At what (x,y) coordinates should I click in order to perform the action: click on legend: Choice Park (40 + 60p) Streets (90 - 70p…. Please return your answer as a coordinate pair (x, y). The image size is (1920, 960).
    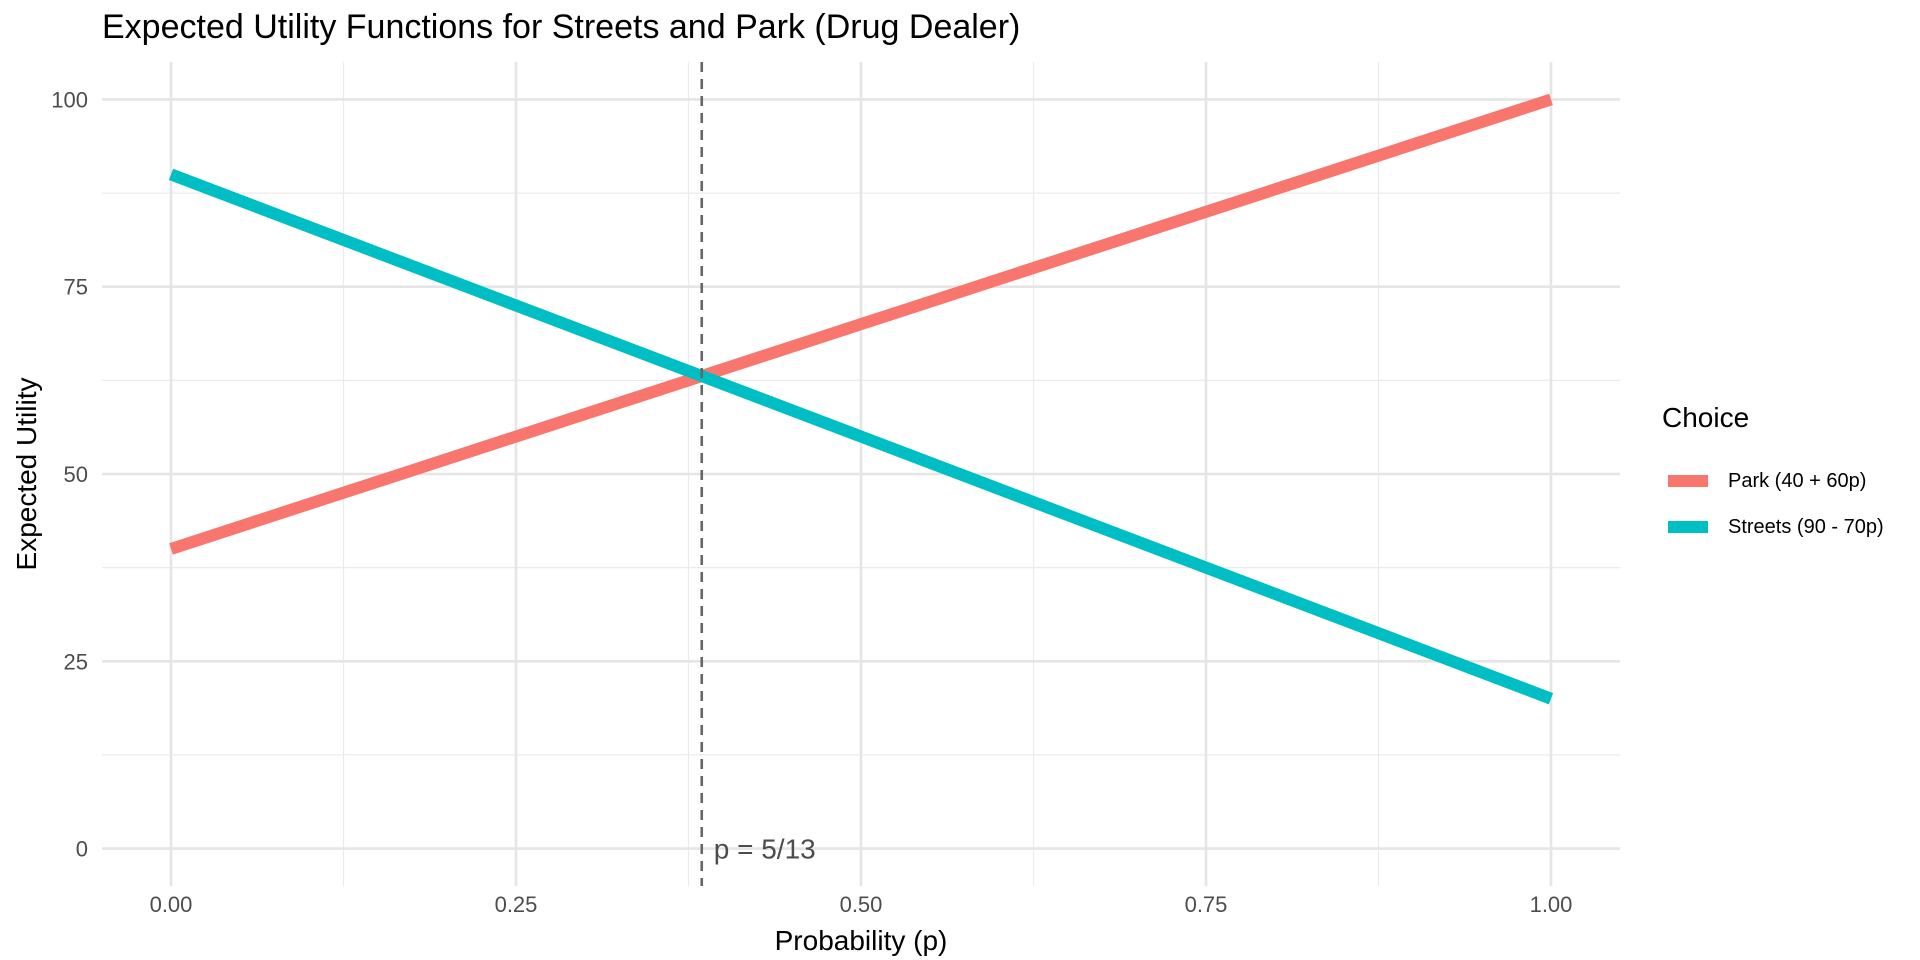
    Looking at the image, I should click on (1773, 476).